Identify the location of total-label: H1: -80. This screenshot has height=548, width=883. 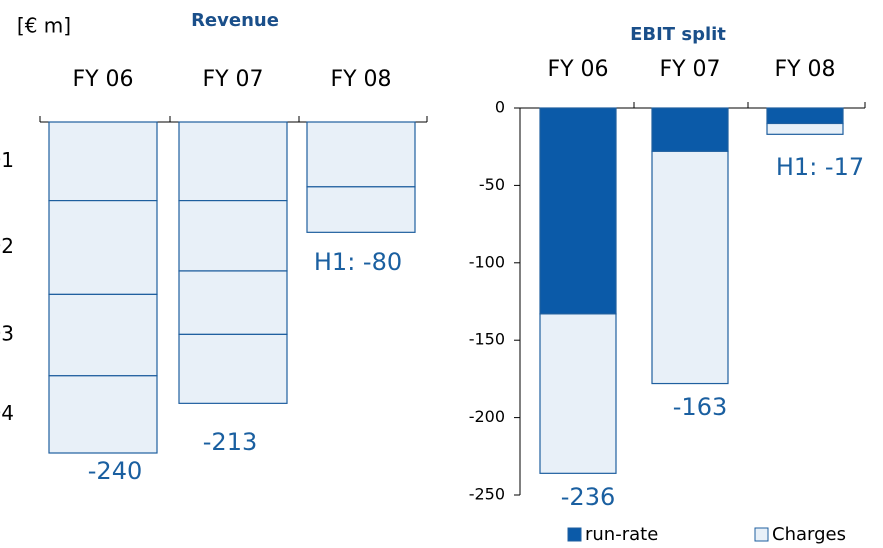
(358, 262).